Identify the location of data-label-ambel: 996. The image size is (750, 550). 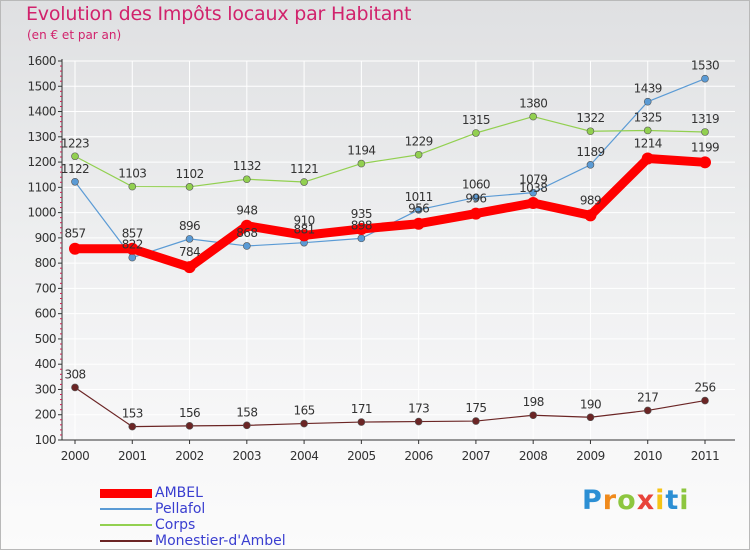
(475, 199).